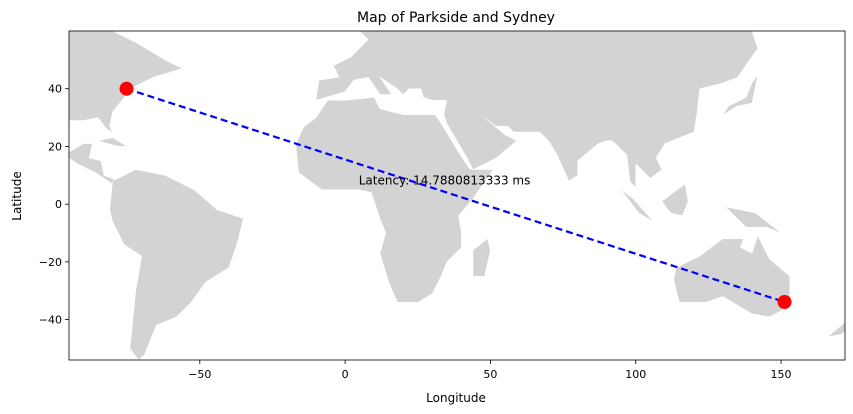 The width and height of the screenshot is (853, 414). What do you see at coordinates (675, 199) in the screenshot?
I see `land-borneo` at bounding box center [675, 199].